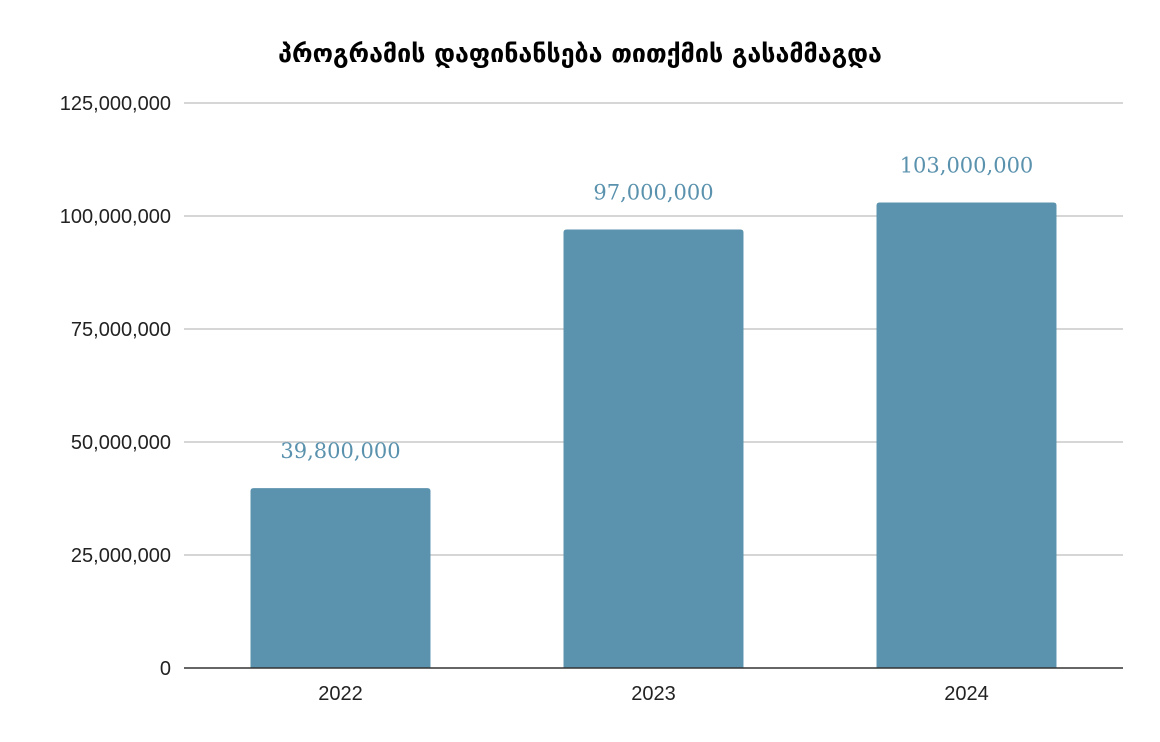  I want to click on y-tick-label: 50,000,000, so click(121, 443).